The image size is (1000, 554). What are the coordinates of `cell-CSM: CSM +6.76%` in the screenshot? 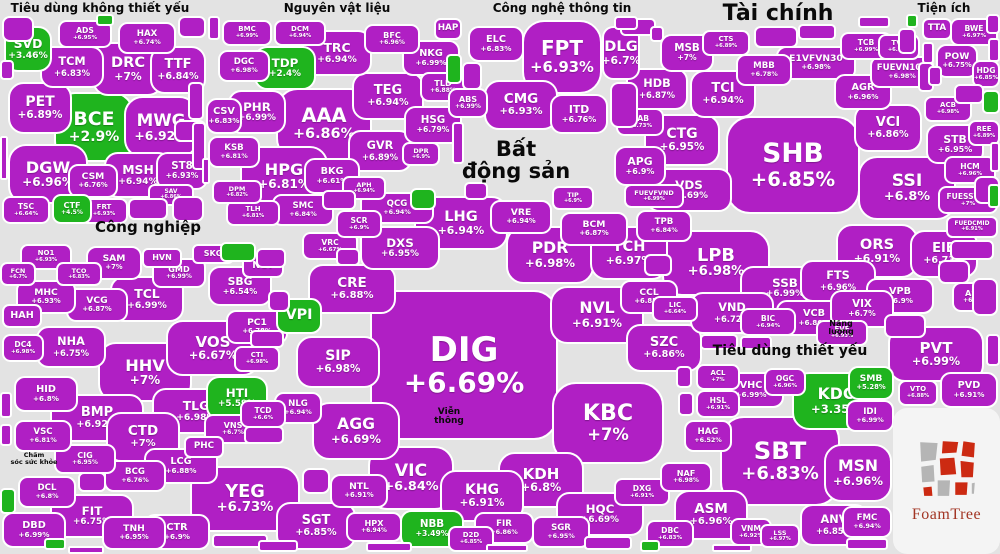 It's located at (93, 181).